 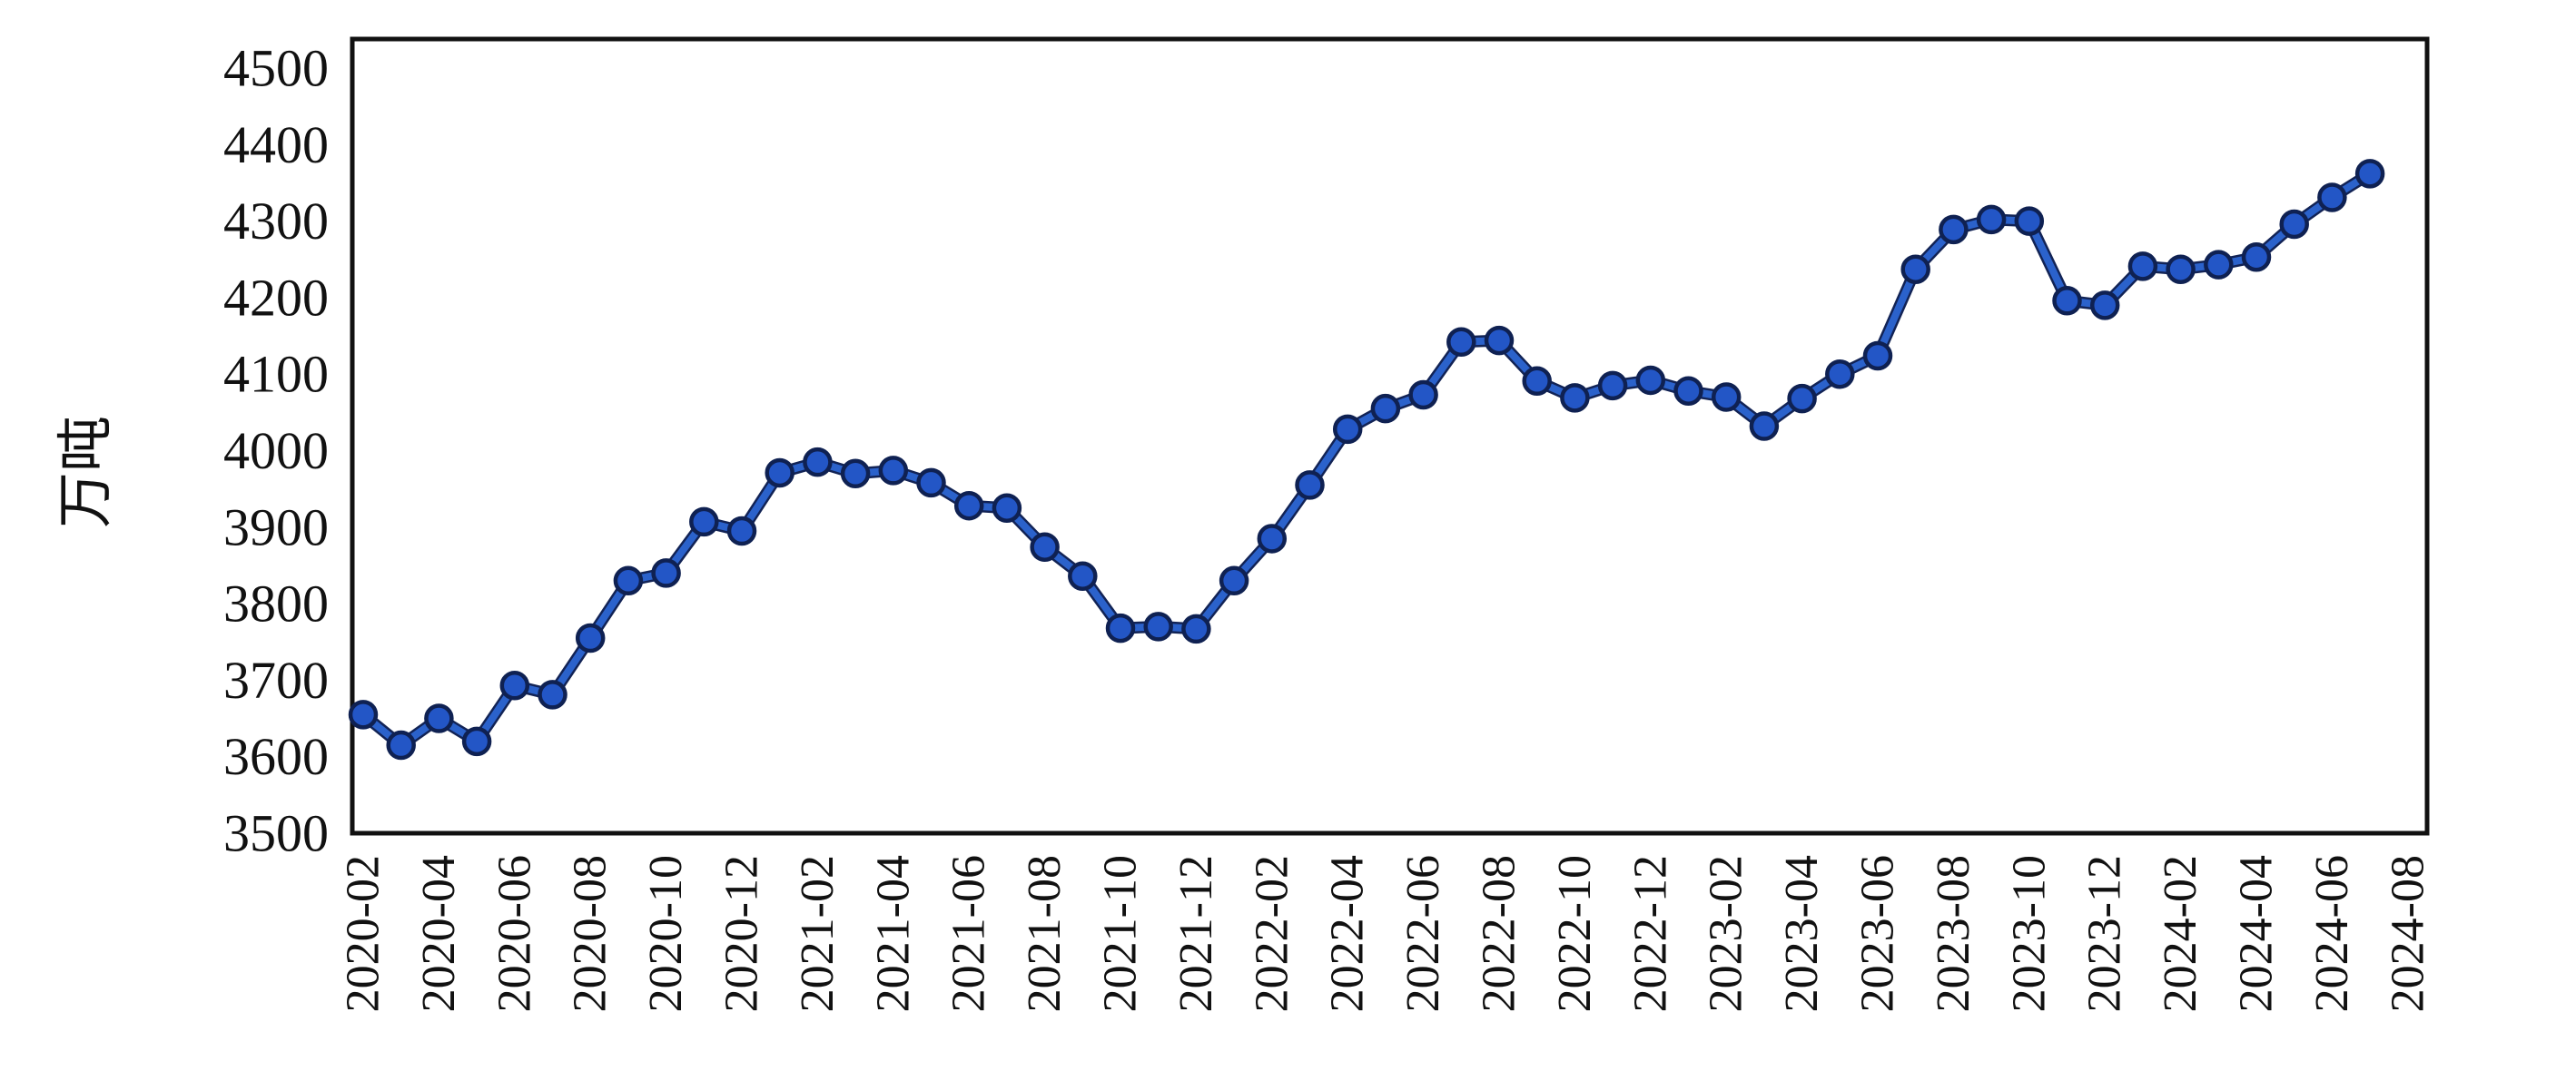 I want to click on x-tick-label: 2021-06, so click(x=969, y=933).